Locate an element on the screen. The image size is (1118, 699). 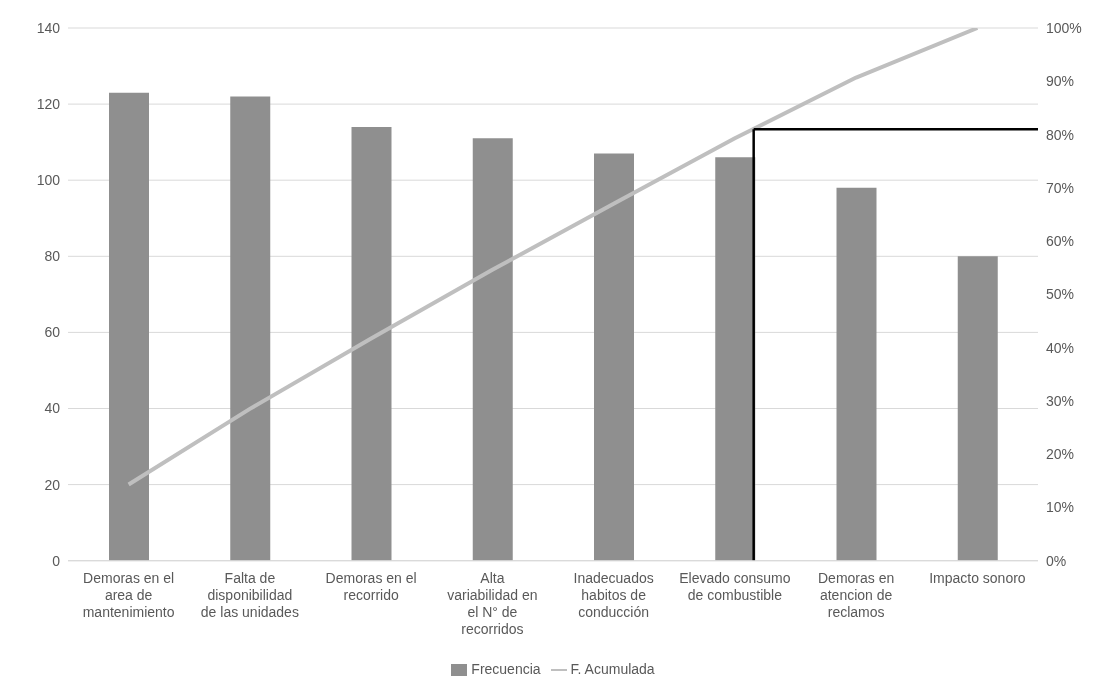
y-tick-label: 60 is located at coordinates (52, 332).